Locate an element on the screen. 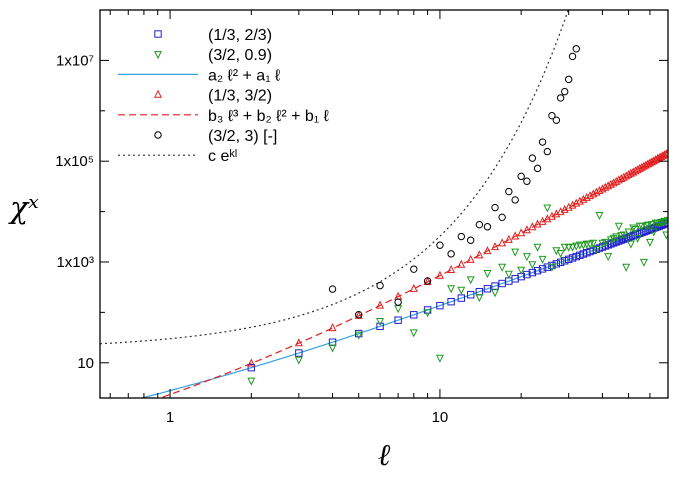 This screenshot has width=680, height=480. legend-label: (1/3, 2/3) is located at coordinates (240, 35).